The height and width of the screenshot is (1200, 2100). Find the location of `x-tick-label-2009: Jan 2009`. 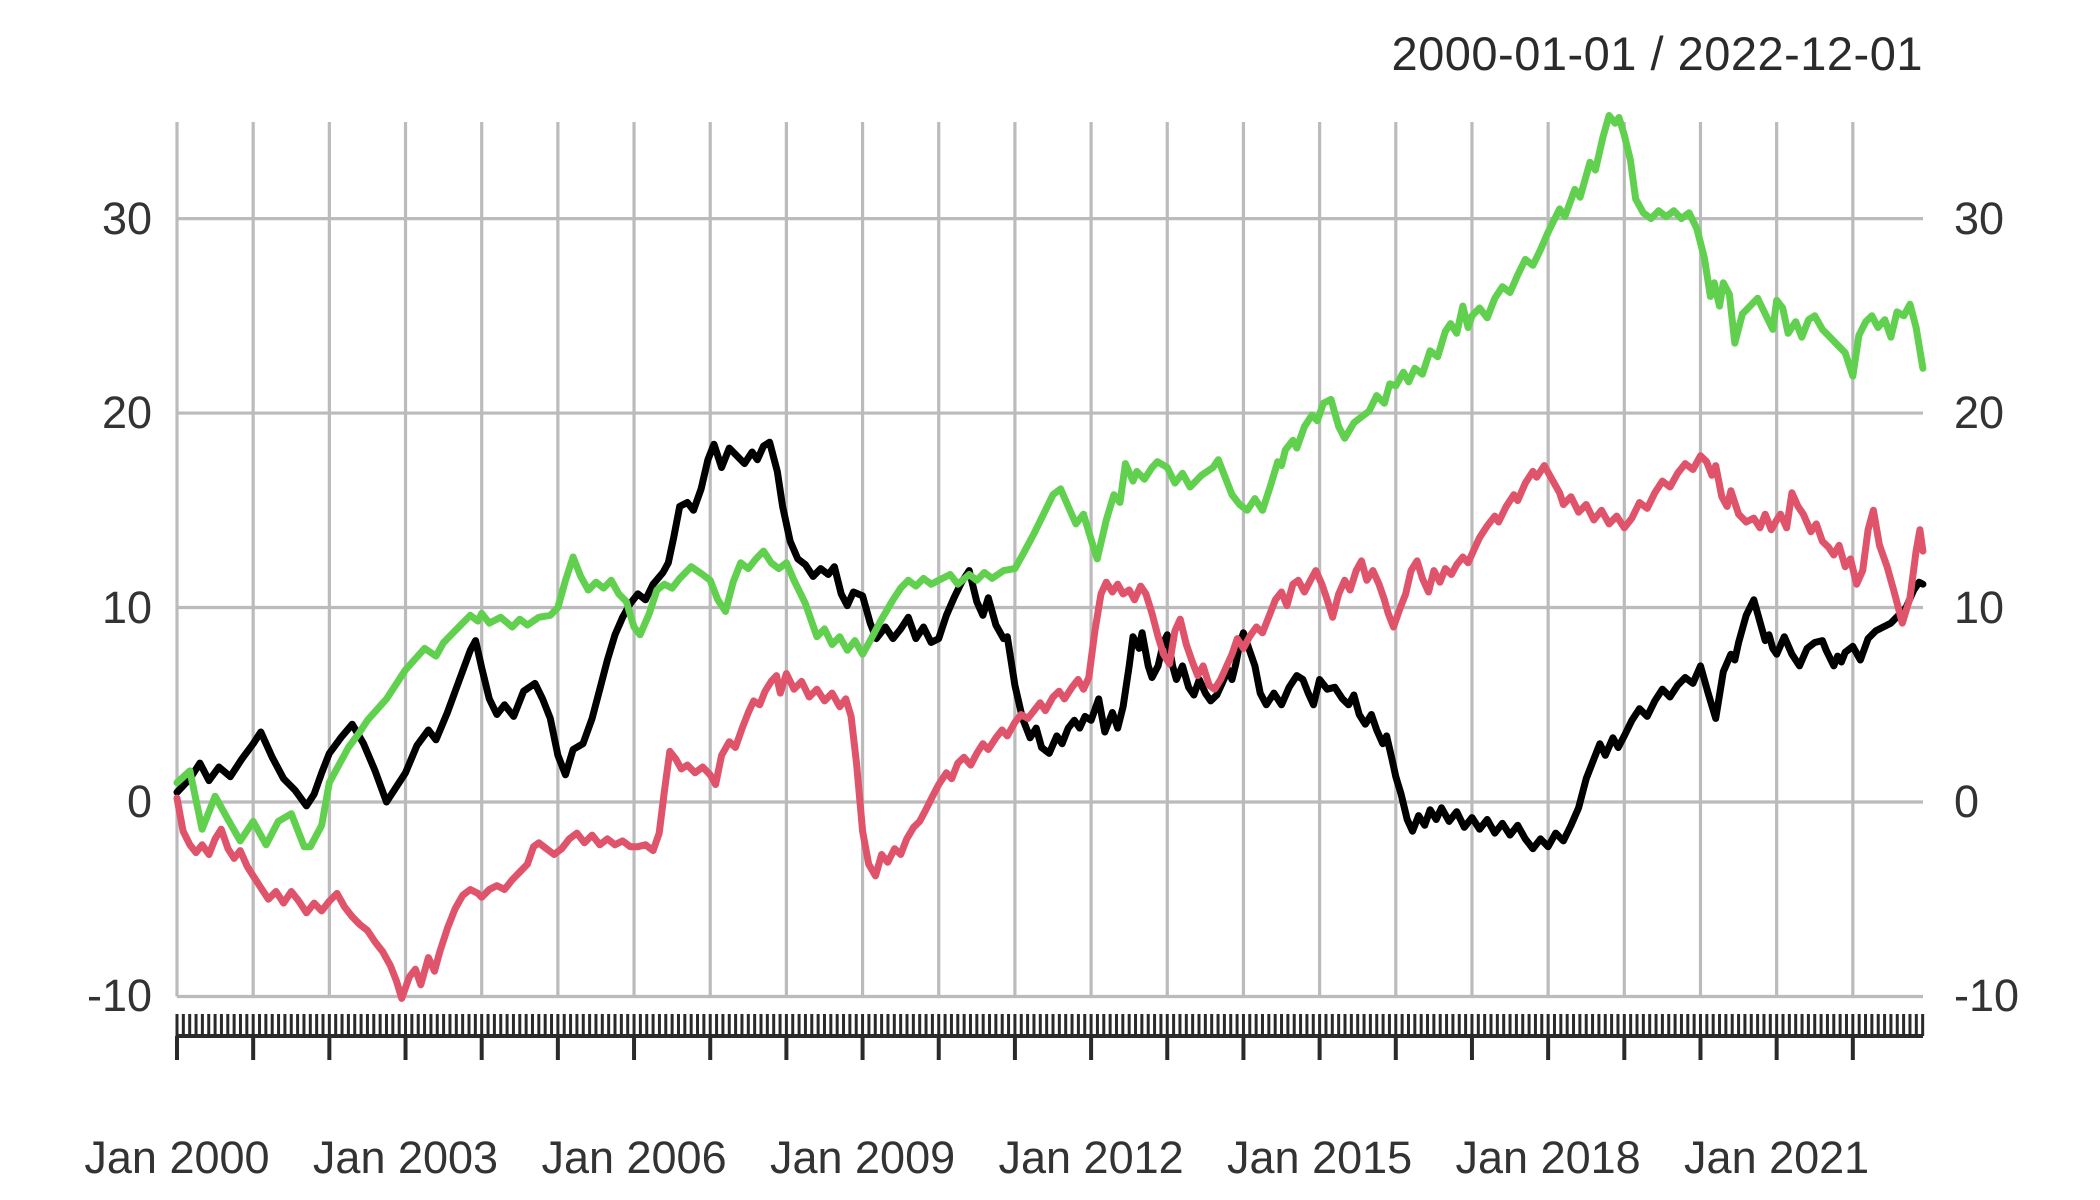

x-tick-label-2009: Jan 2009 is located at coordinates (862, 1157).